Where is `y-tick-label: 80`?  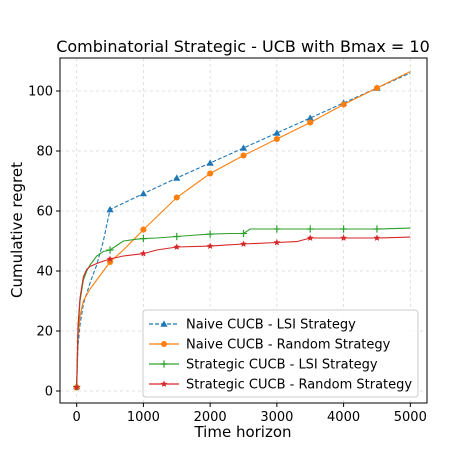 y-tick-label: 80 is located at coordinates (44, 152).